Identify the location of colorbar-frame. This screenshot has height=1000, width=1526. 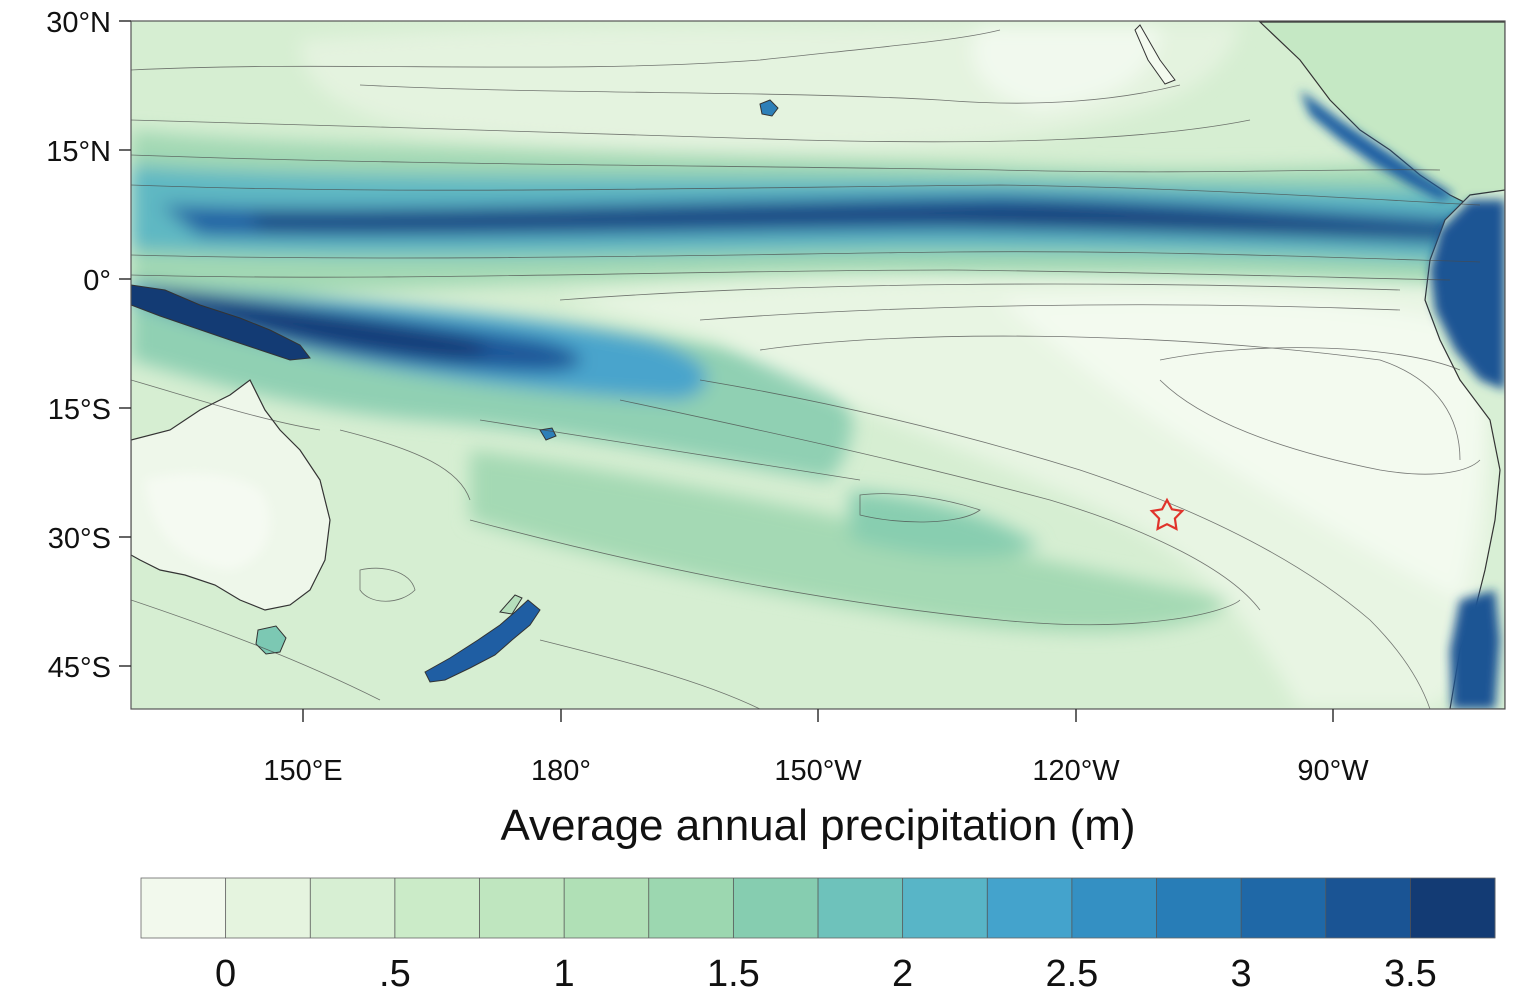
(818, 908).